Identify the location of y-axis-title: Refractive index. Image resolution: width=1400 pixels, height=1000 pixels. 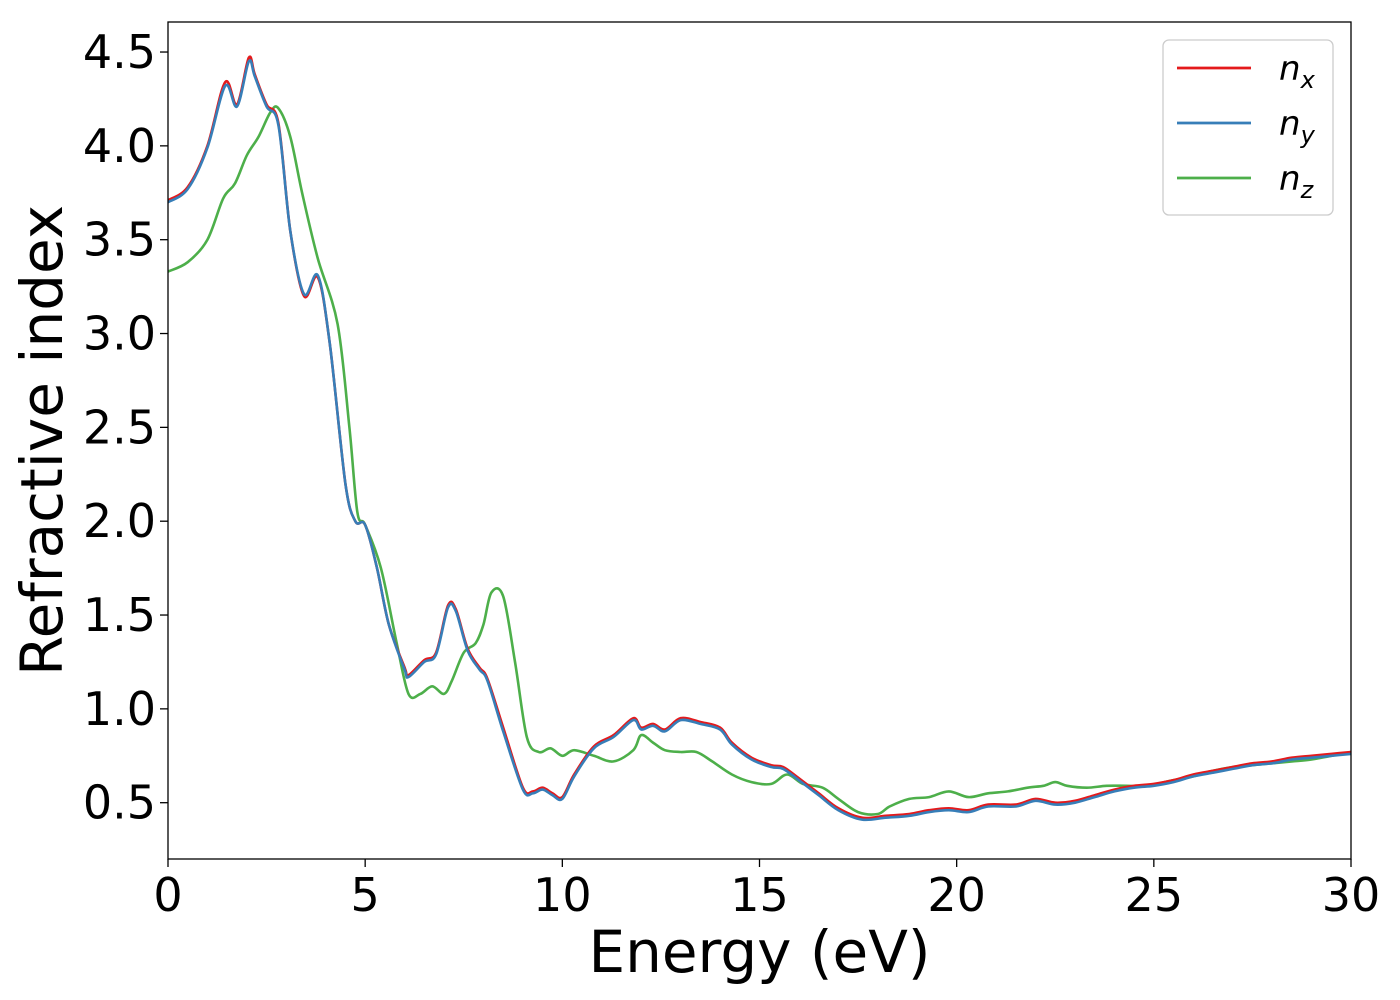
(42, 440).